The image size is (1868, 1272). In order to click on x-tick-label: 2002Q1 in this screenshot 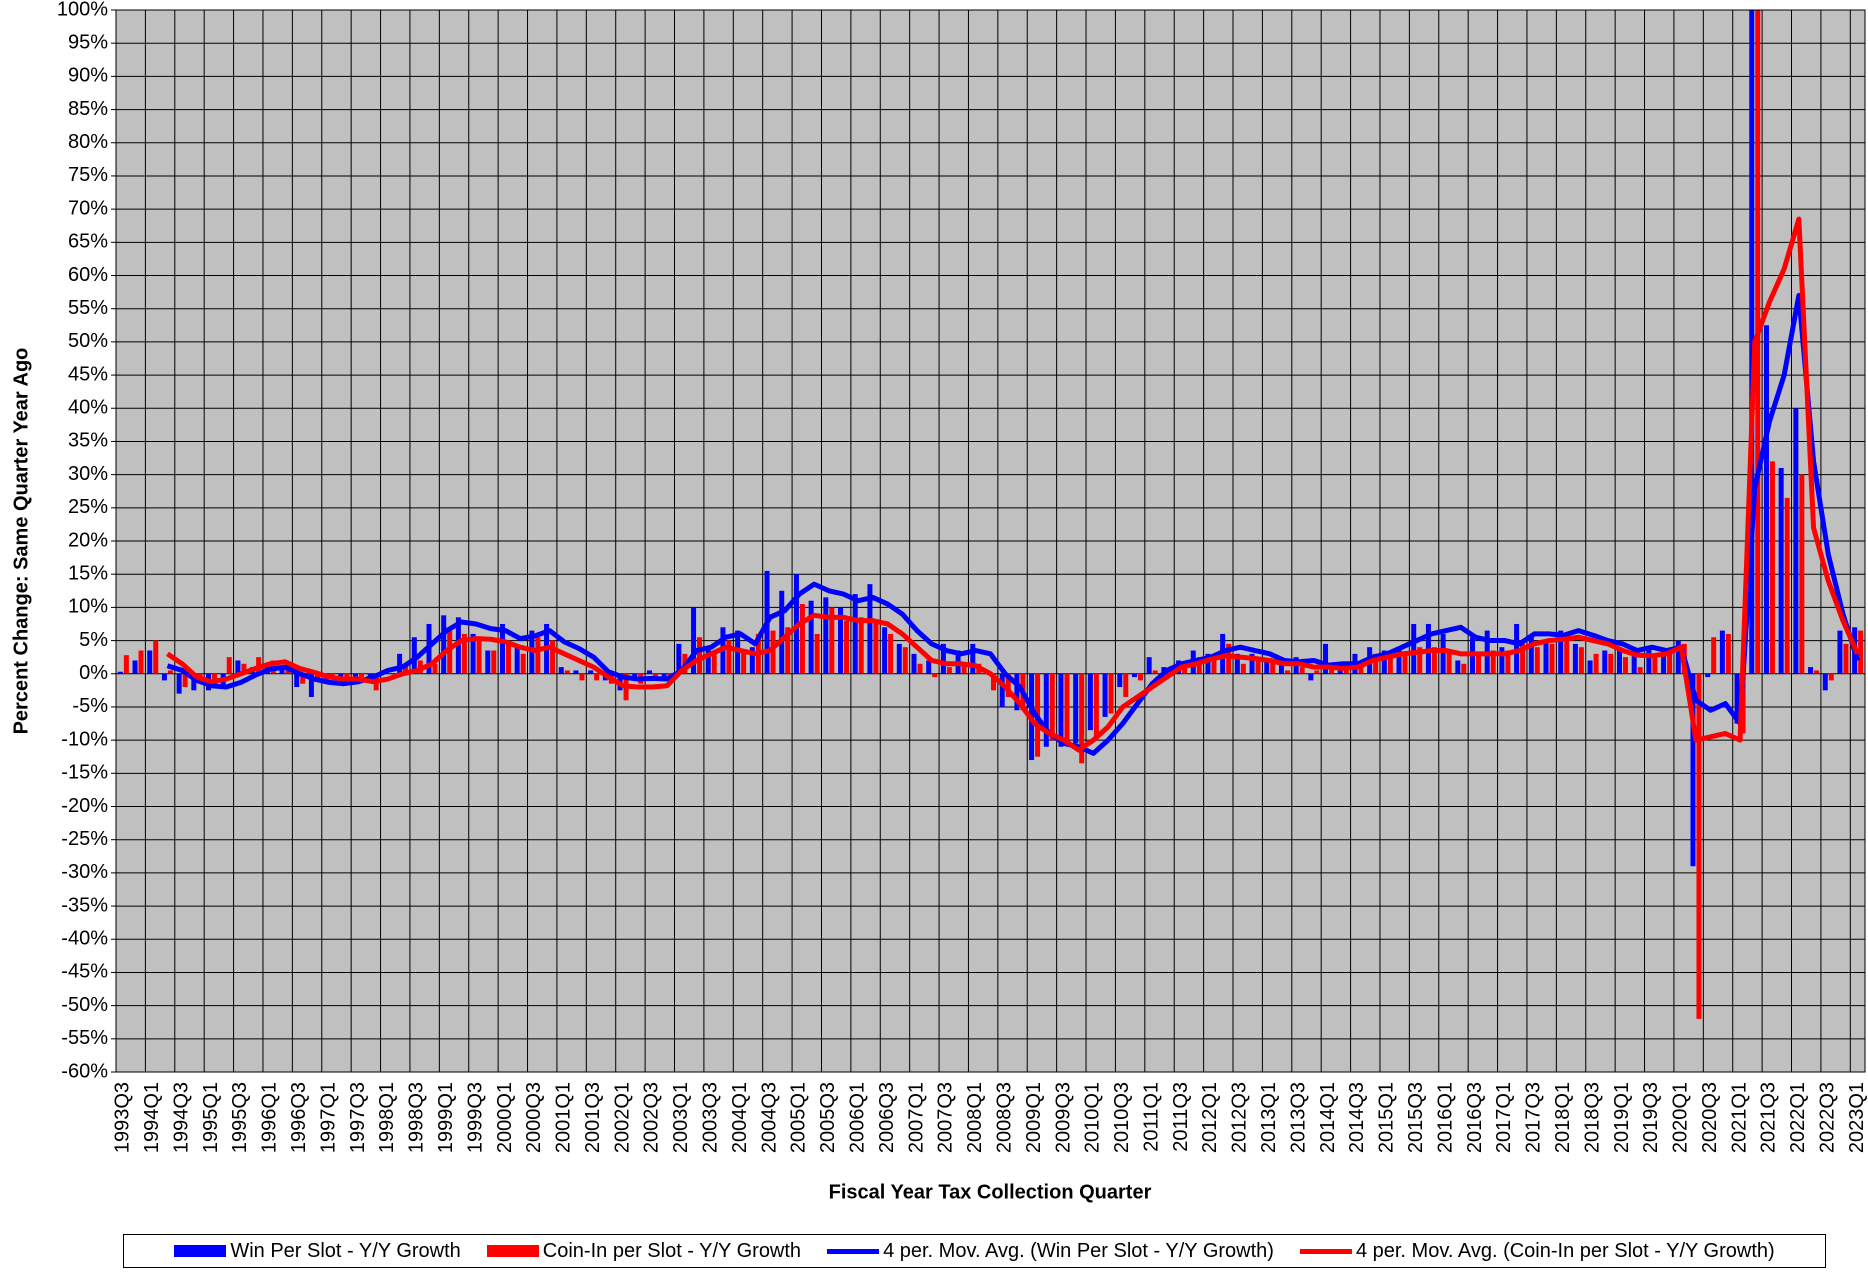, I will do `click(622, 1117)`.